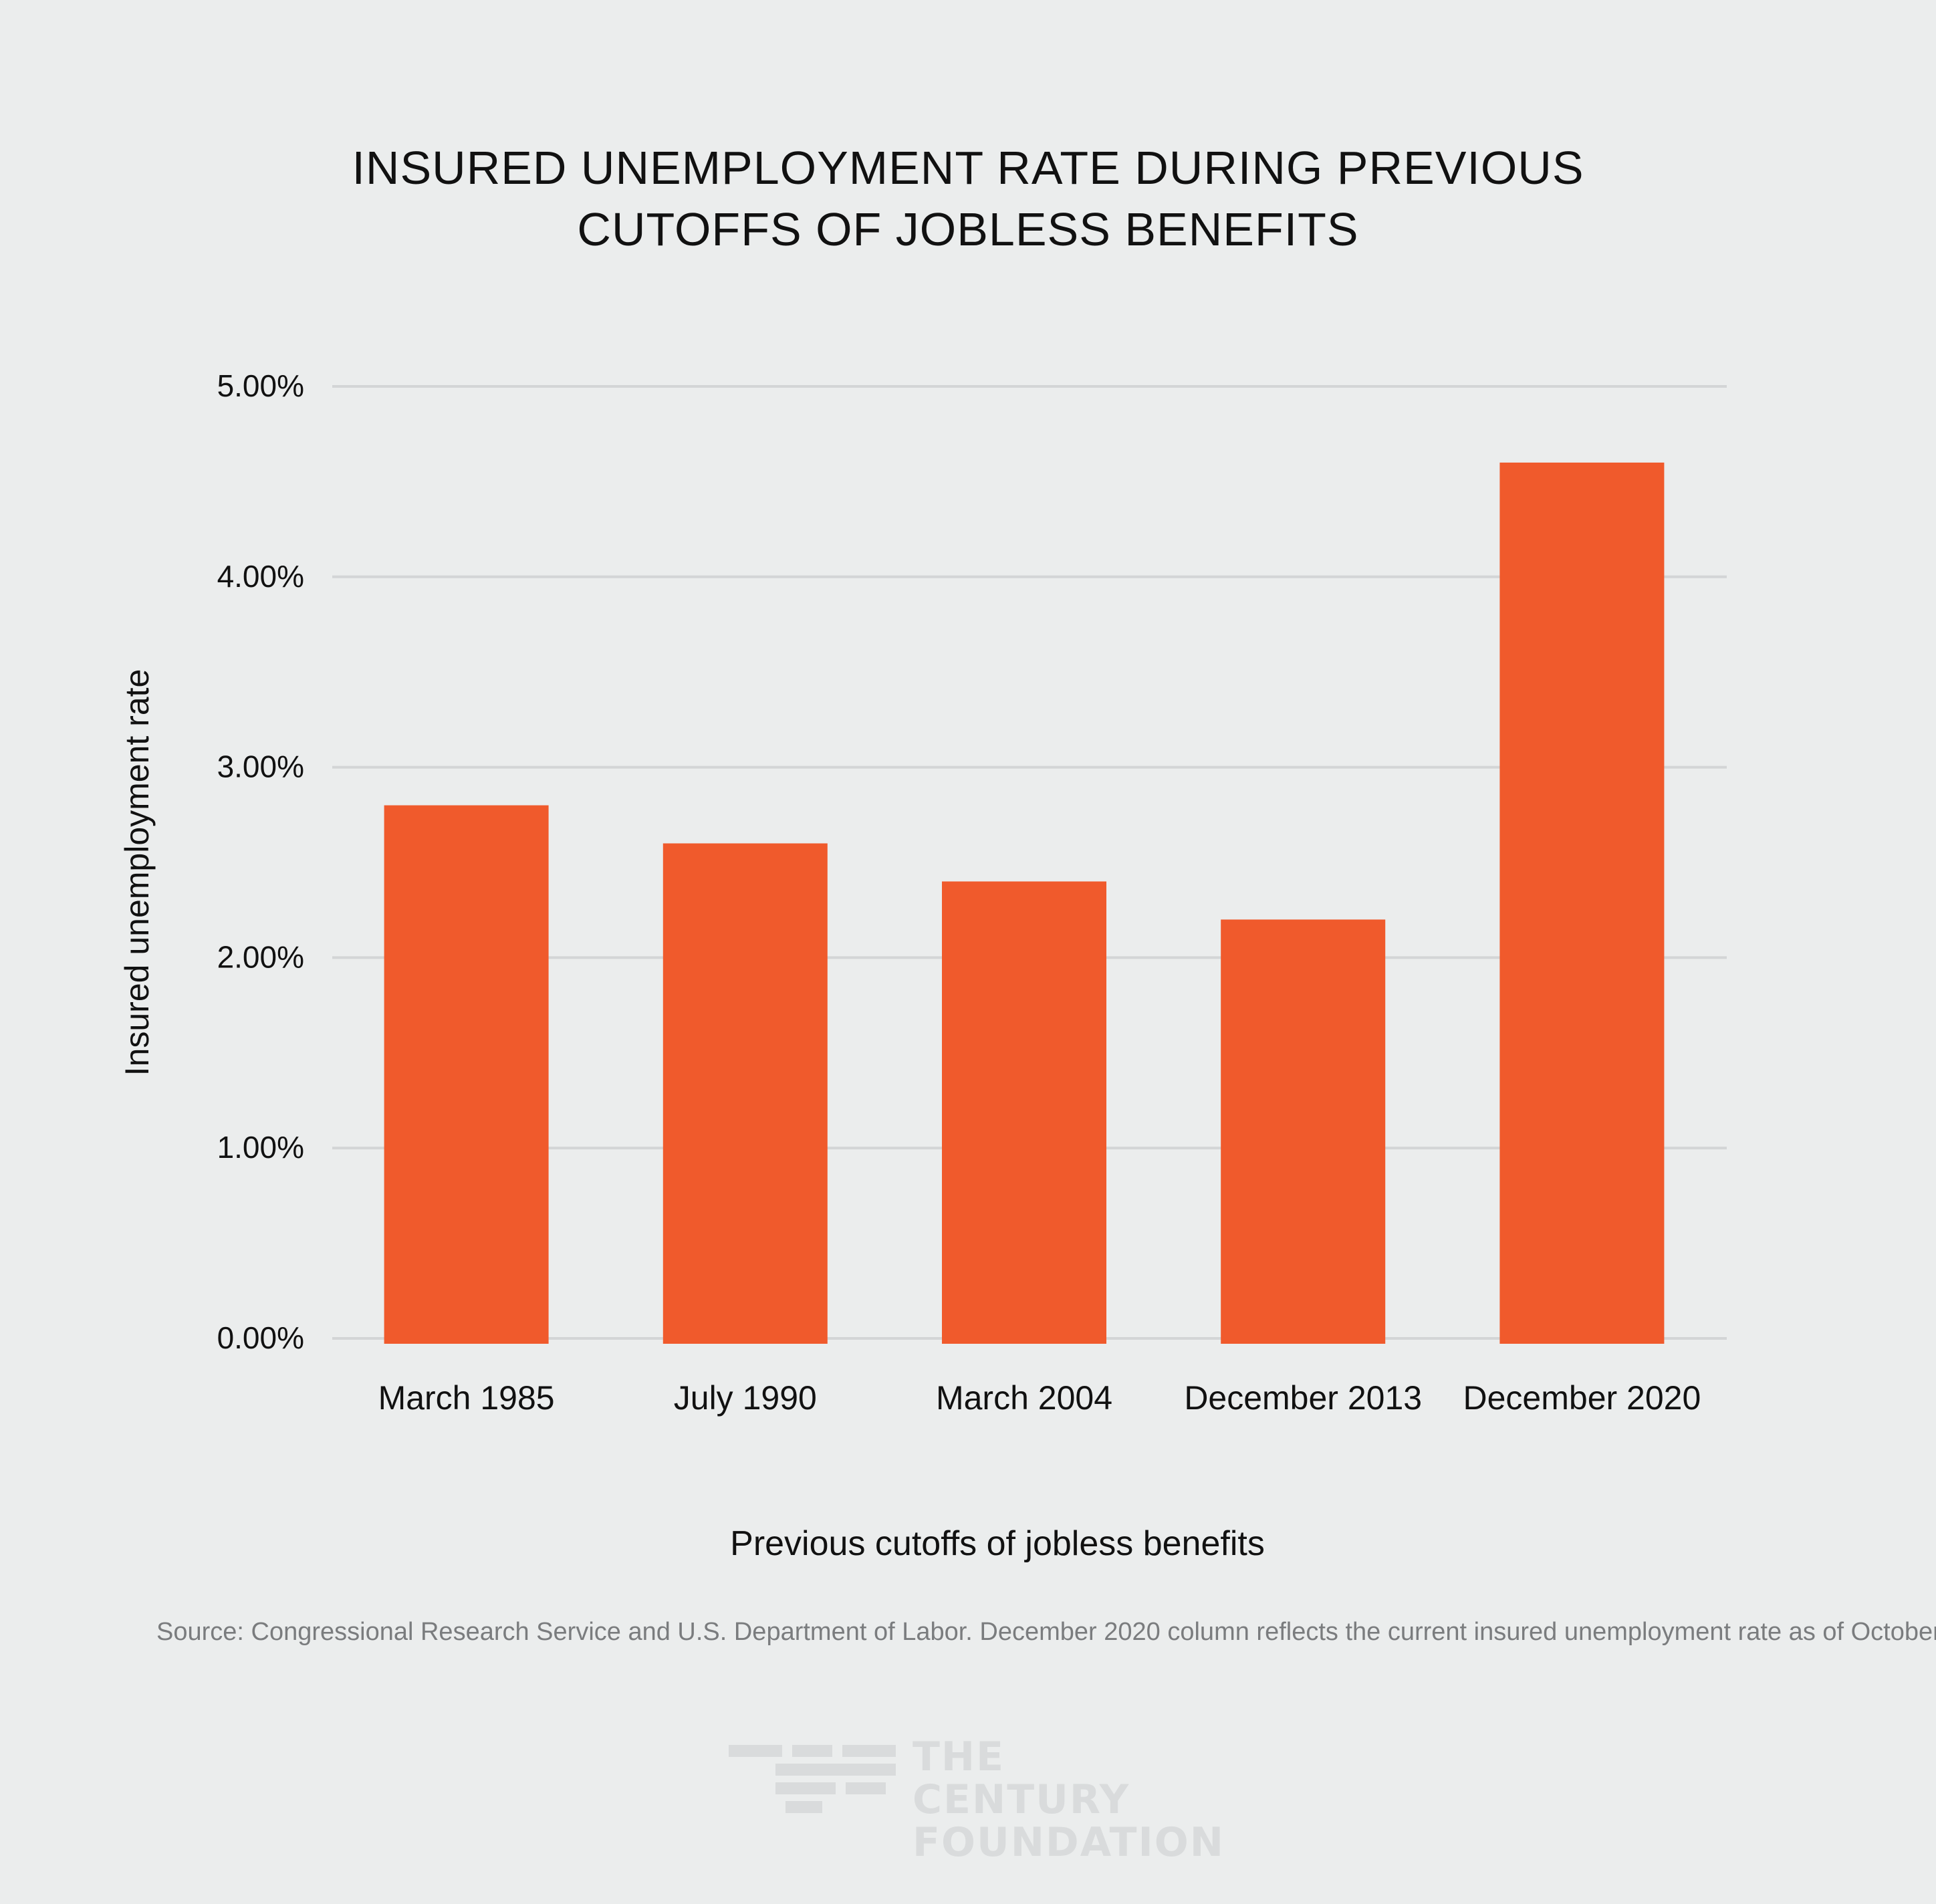 The width and height of the screenshot is (1936, 1904). I want to click on logo-wordmark: THE CENTURY FOUNDATION, so click(1069, 1800).